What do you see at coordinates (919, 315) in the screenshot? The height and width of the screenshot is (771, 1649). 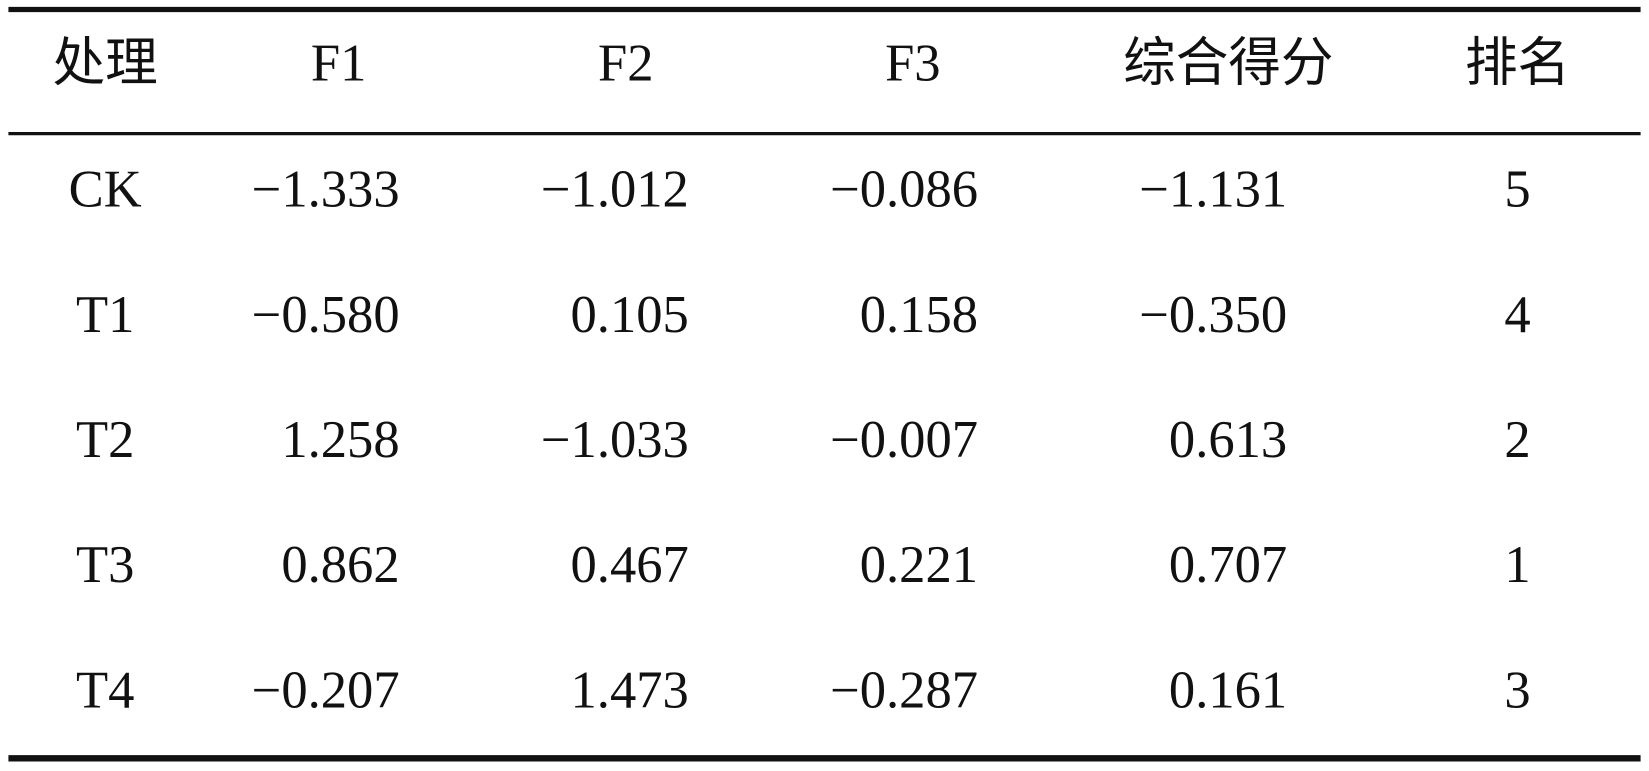 I see `cell: 0.158` at bounding box center [919, 315].